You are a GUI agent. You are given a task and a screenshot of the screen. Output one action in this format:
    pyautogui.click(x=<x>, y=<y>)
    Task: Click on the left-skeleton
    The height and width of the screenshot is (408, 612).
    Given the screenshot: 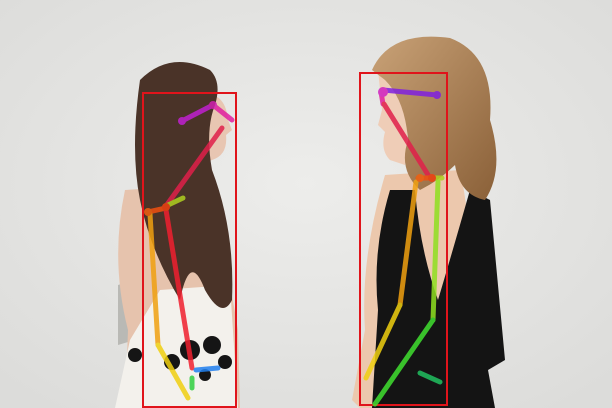 What is the action you would take?
    pyautogui.click(x=189, y=251)
    